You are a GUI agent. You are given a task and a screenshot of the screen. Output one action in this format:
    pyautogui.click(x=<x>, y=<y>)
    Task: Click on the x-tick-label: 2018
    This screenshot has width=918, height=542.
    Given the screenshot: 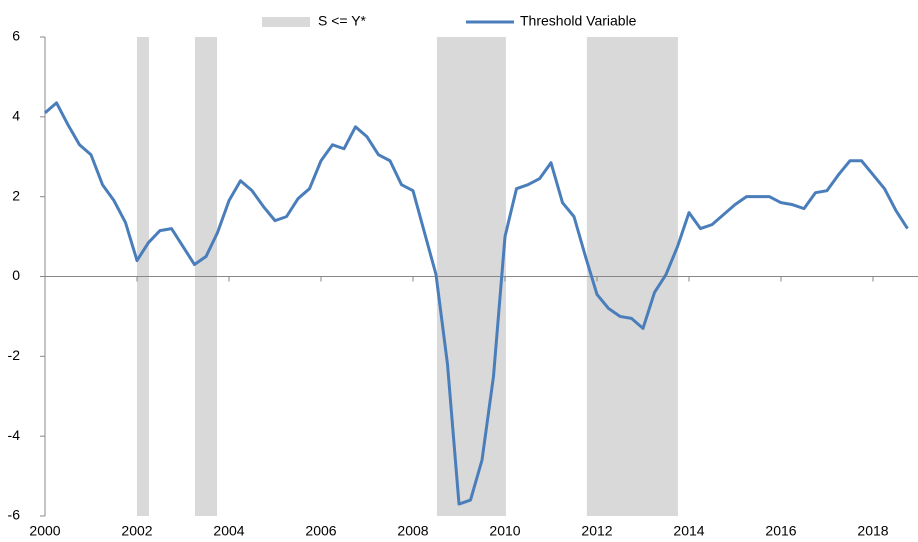 What is the action you would take?
    pyautogui.click(x=872, y=531)
    